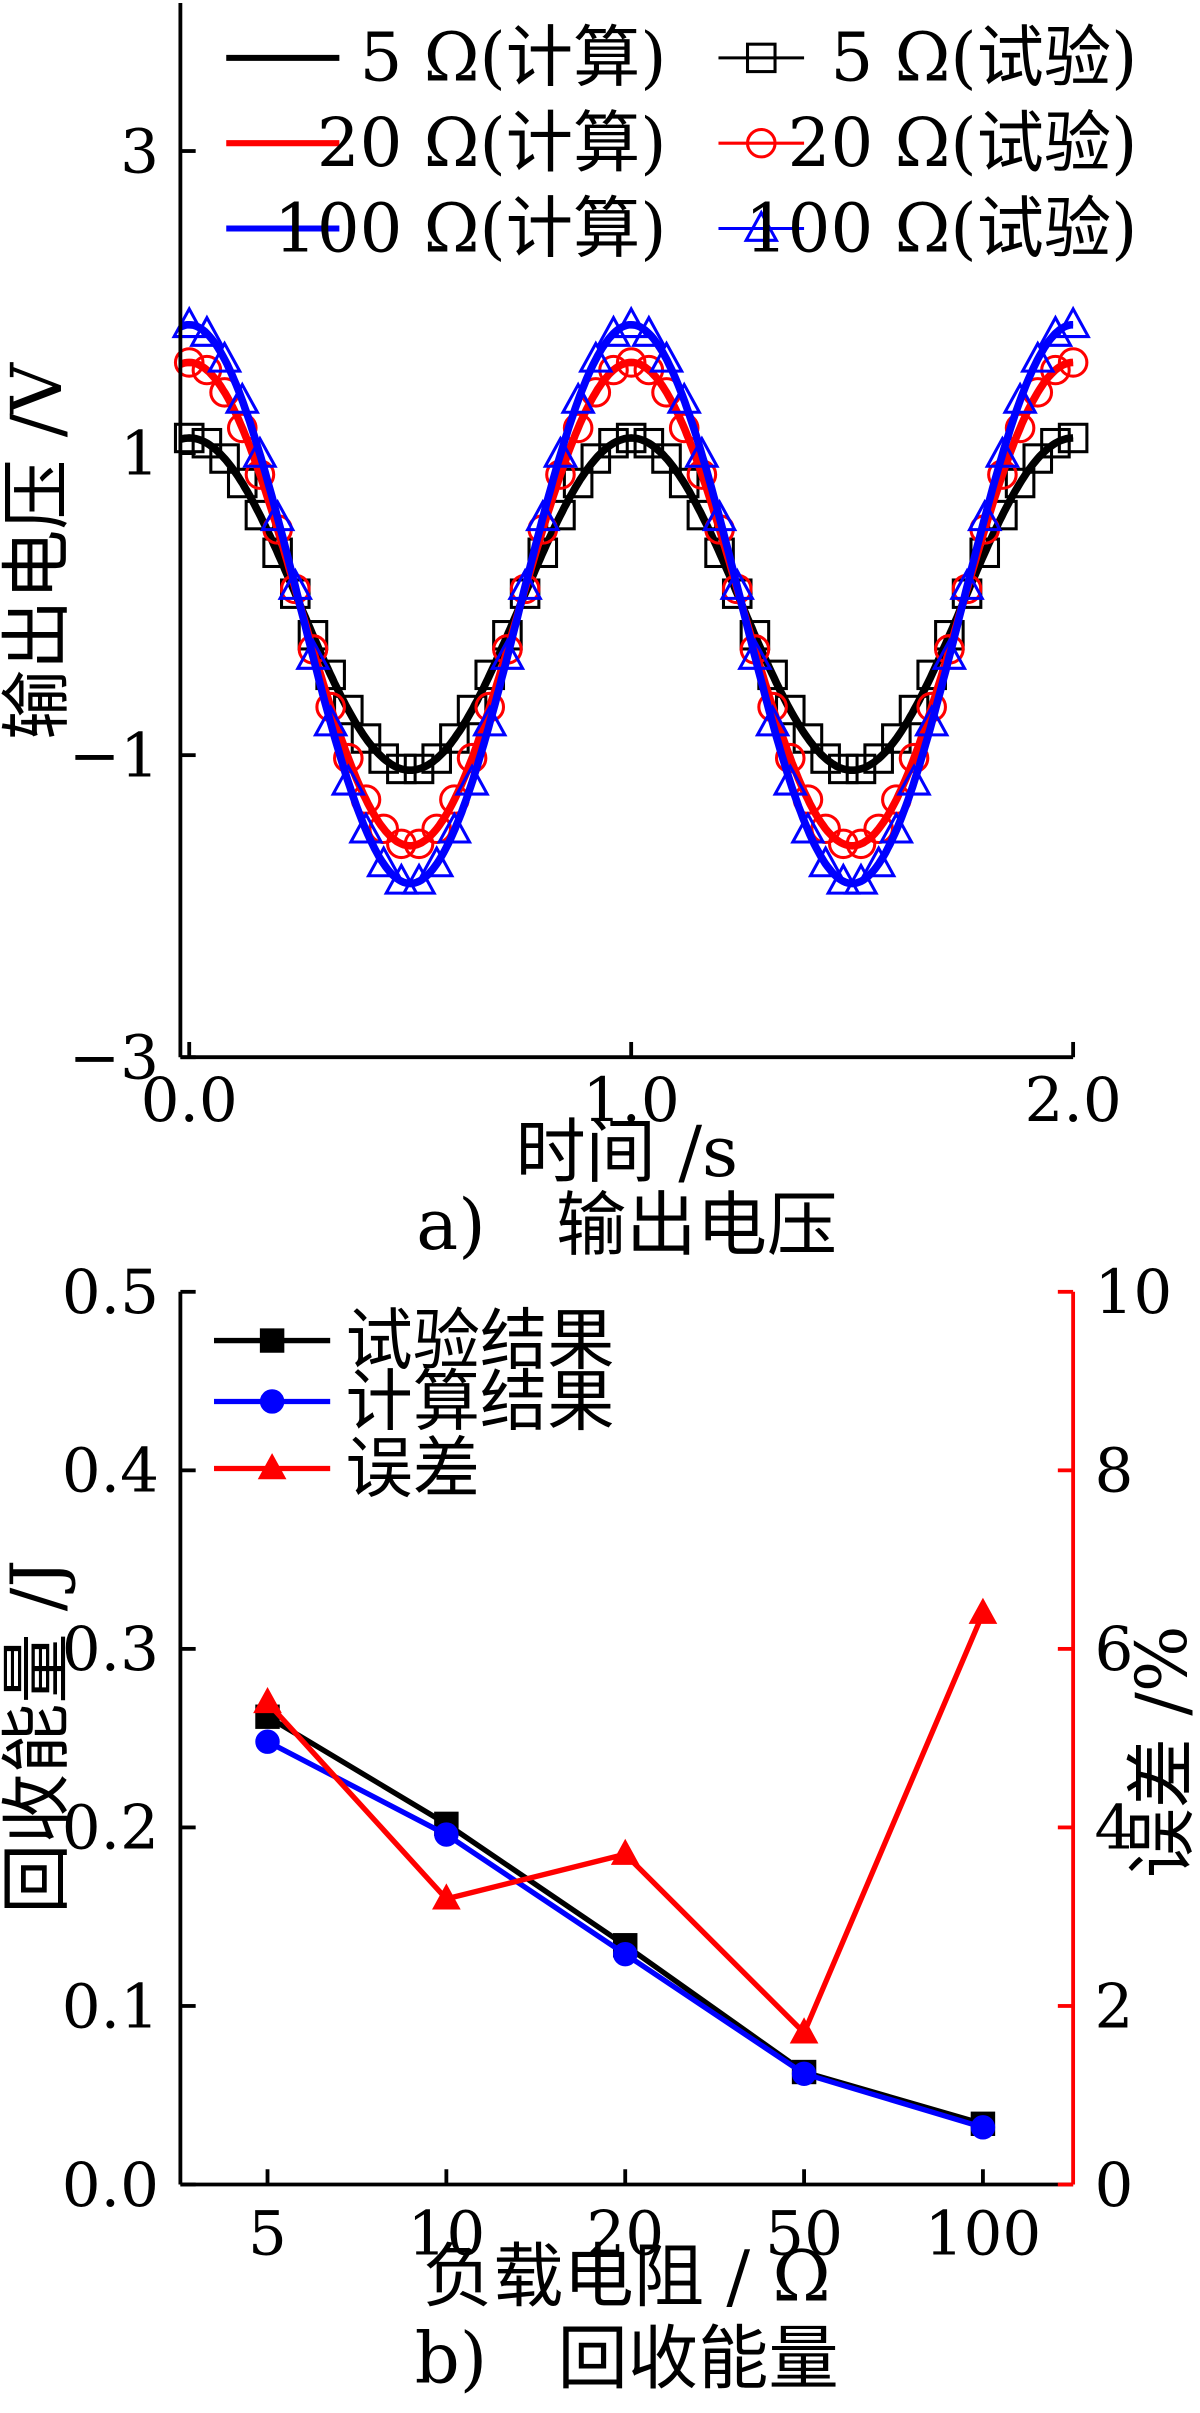 The width and height of the screenshot is (1200, 2413). I want to click on chart-b-x-tick-label: 50, so click(804, 2234).